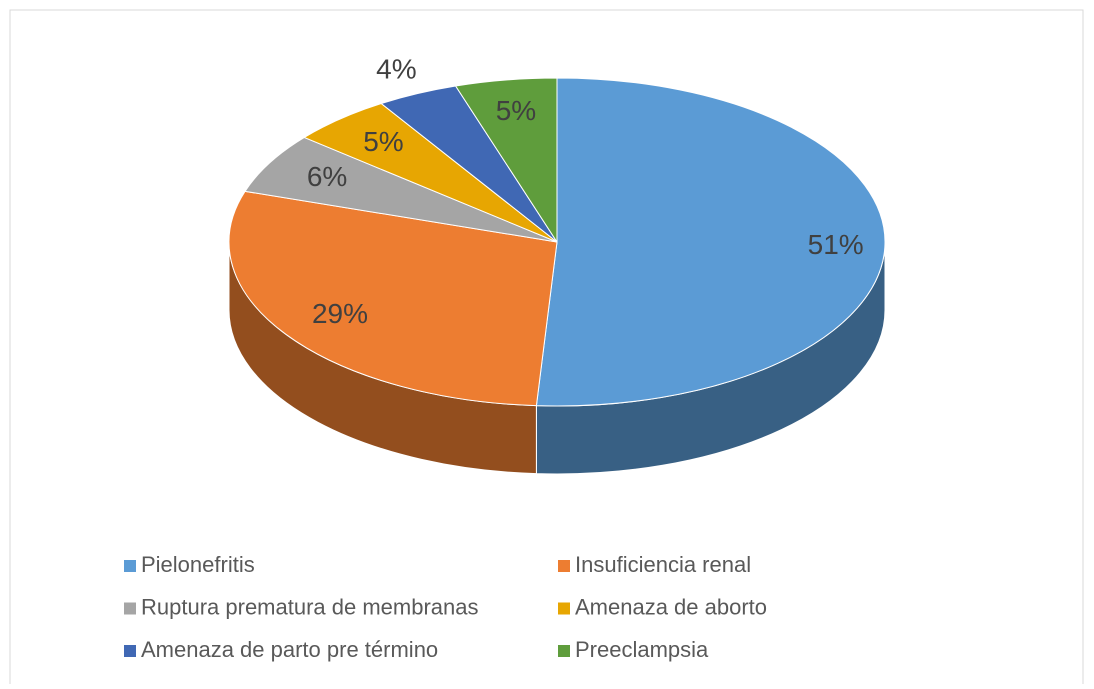 This screenshot has height=689, width=1094. Describe the element at coordinates (396, 69) in the screenshot. I see `data-label: 4%` at that location.